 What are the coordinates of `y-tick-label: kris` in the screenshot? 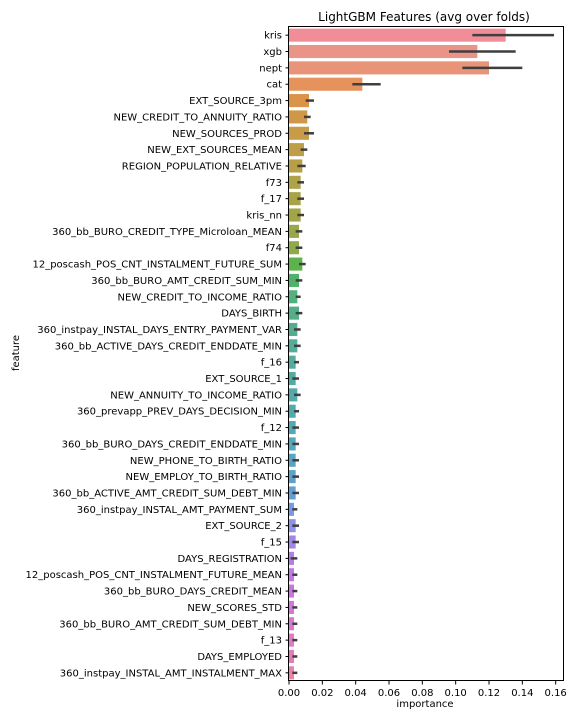 It's located at (273, 36).